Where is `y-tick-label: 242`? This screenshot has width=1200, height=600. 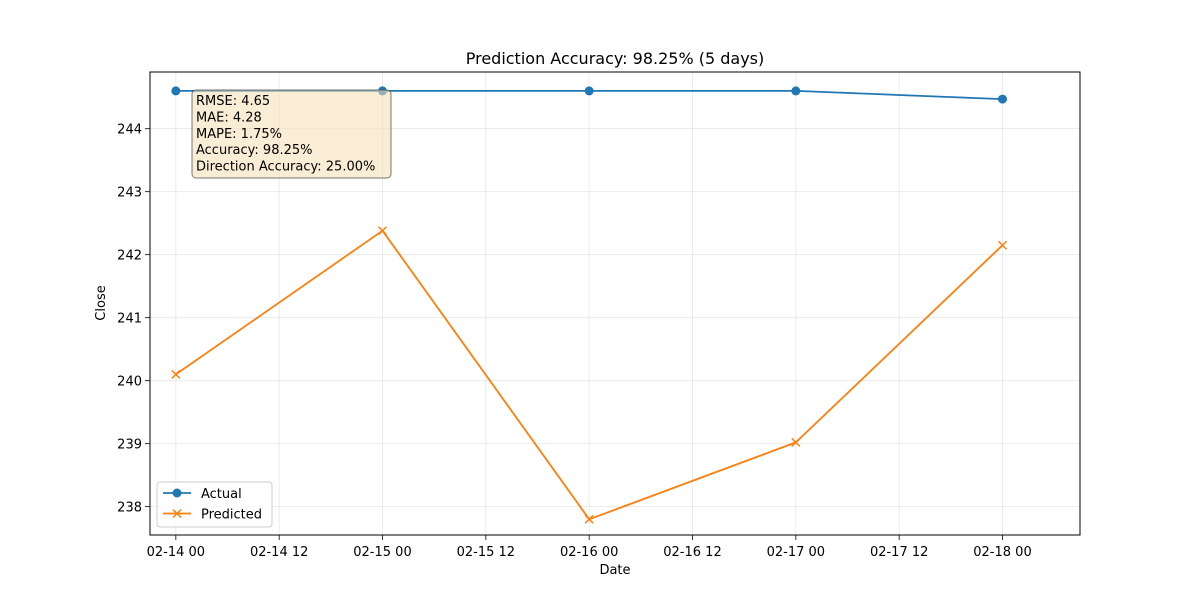
y-tick-label: 242 is located at coordinates (129, 256).